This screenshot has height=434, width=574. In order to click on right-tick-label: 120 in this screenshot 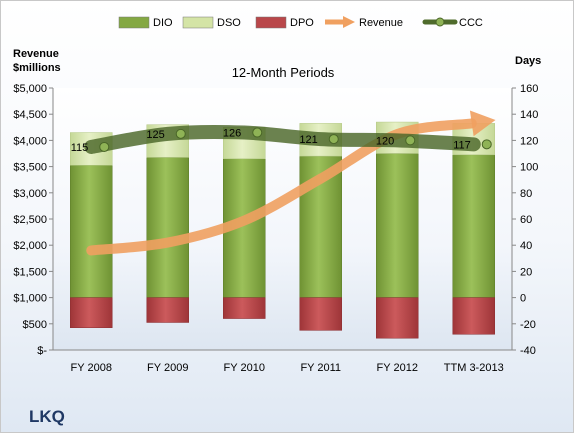, I will do `click(529, 141)`.